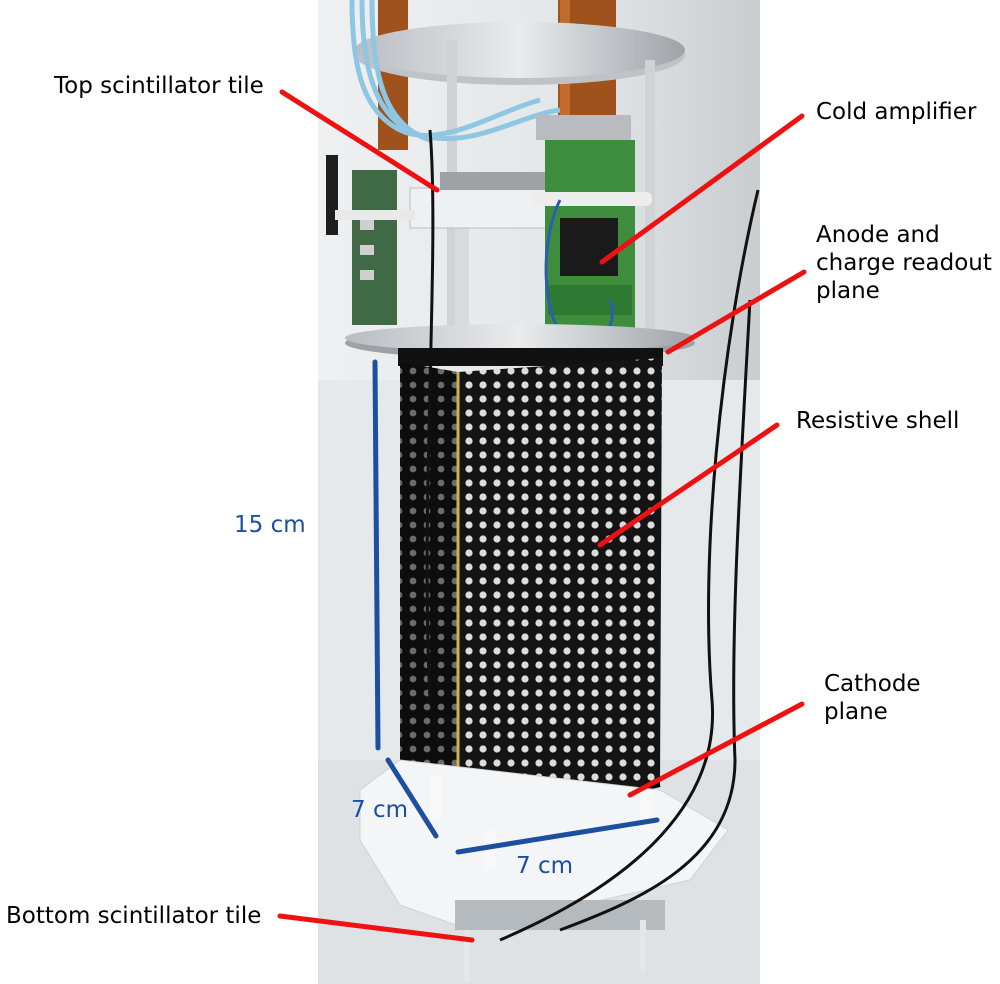  Describe the element at coordinates (702, 189) in the screenshot. I see `pointer-cold-amplifier` at that location.